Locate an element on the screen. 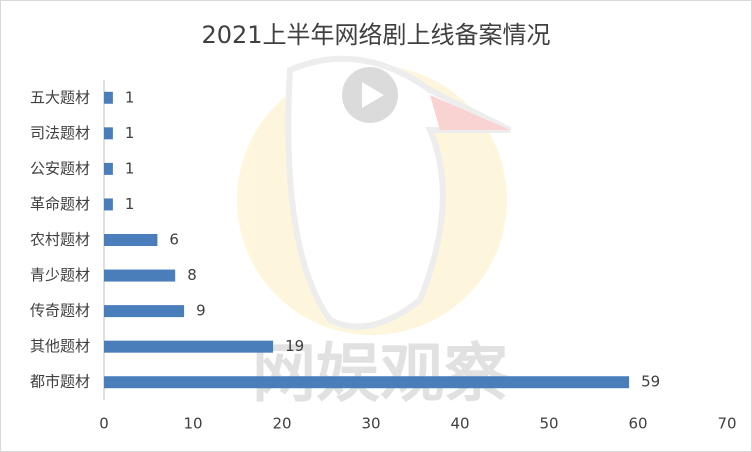 The width and height of the screenshot is (752, 452). watermark-text: 网娱观察 is located at coordinates (380, 375).